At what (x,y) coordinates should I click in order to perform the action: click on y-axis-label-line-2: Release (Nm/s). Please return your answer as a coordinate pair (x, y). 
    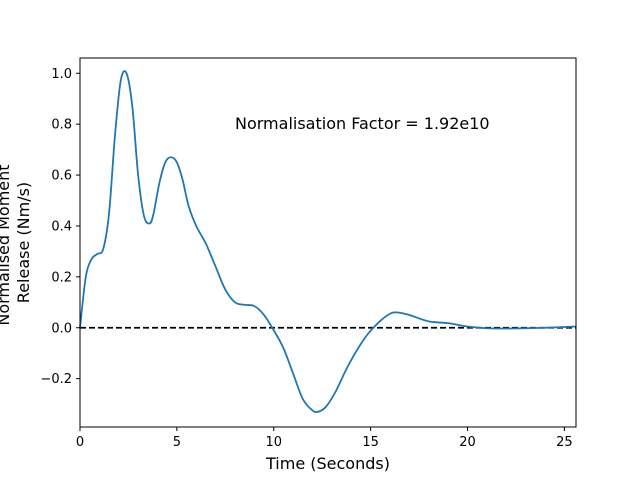
    Looking at the image, I should click on (23, 242).